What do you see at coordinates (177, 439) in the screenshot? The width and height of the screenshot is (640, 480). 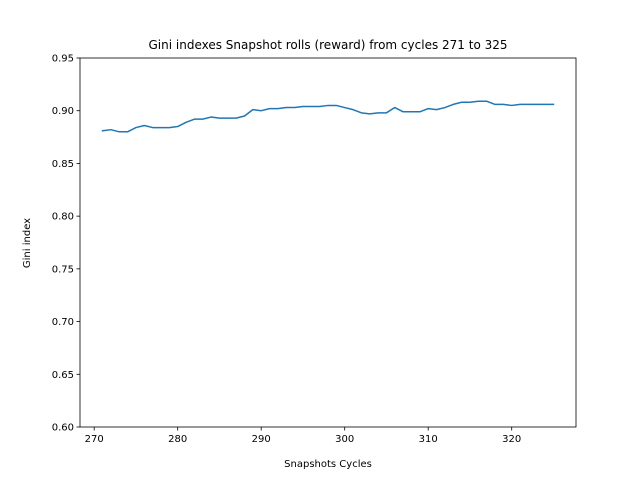 I see `x-tick-label: 280` at bounding box center [177, 439].